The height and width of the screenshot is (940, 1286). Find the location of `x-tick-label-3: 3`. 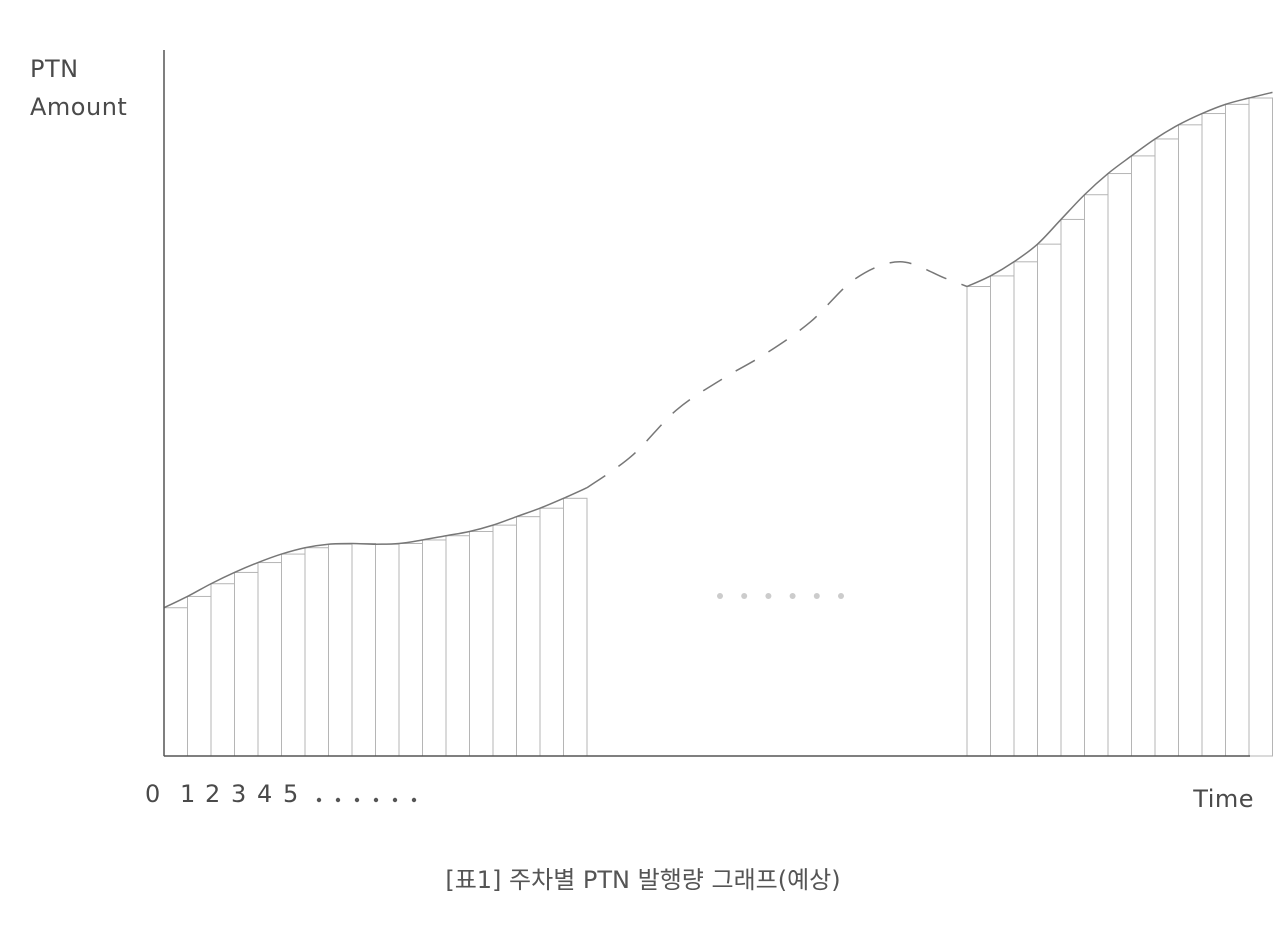

x-tick-label-3: 3 is located at coordinates (239, 794).